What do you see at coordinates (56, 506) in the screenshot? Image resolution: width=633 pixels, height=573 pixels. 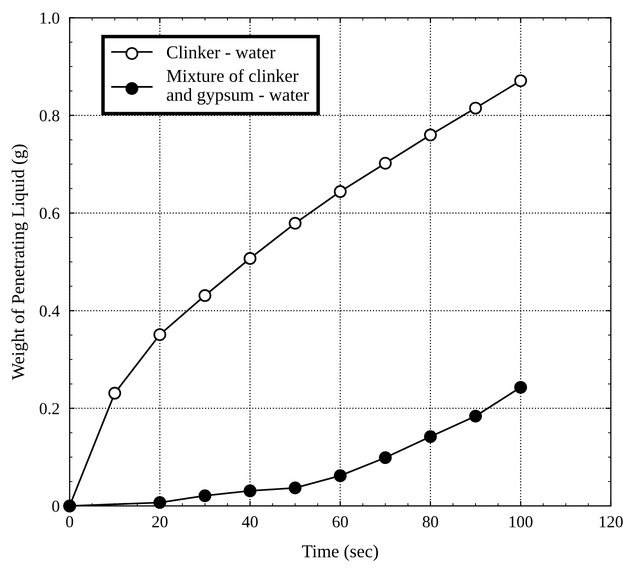 I see `y-tick-label: 0` at bounding box center [56, 506].